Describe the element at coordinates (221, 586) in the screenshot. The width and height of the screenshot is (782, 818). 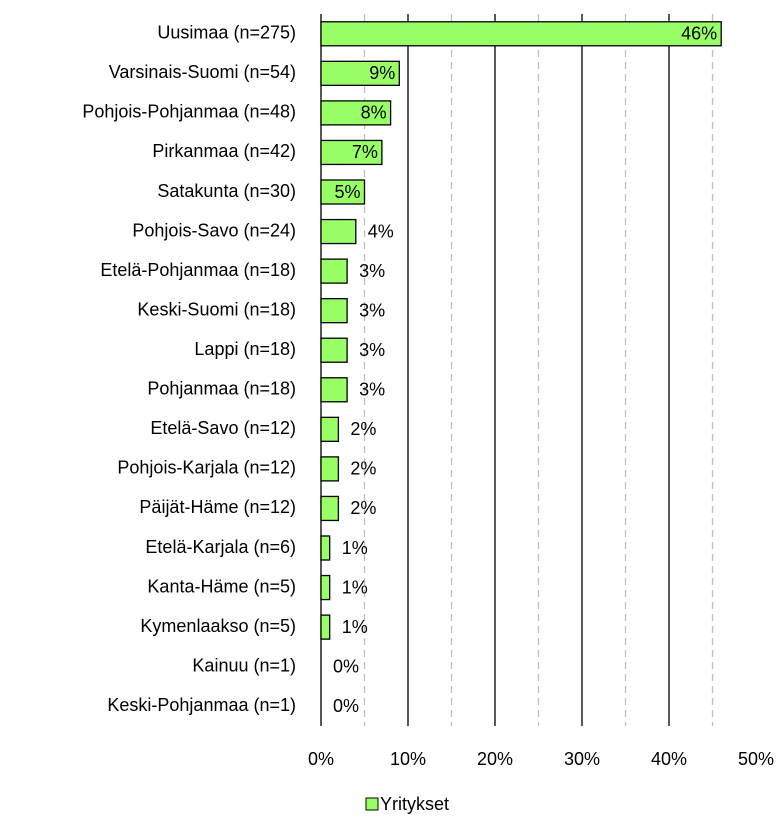
I see `y-tick-label: Kanta-Häme (n=5)` at that location.